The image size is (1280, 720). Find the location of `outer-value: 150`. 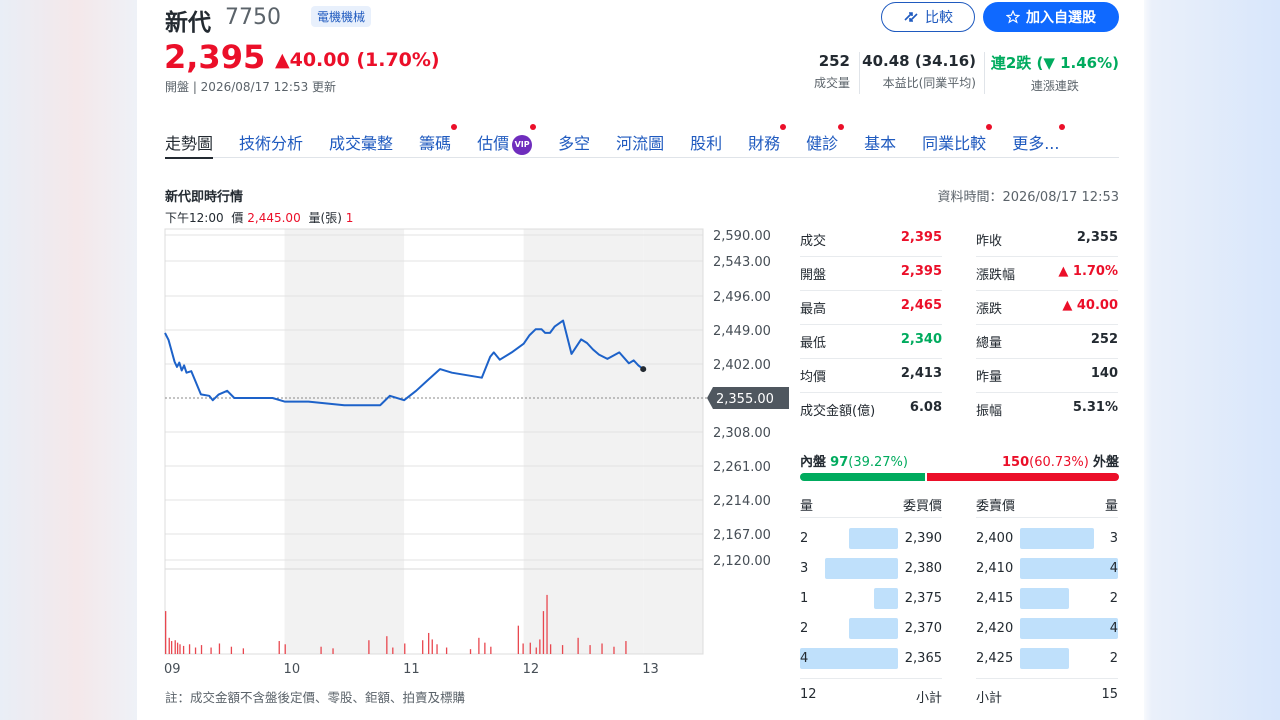

outer-value: 150 is located at coordinates (1015, 462).